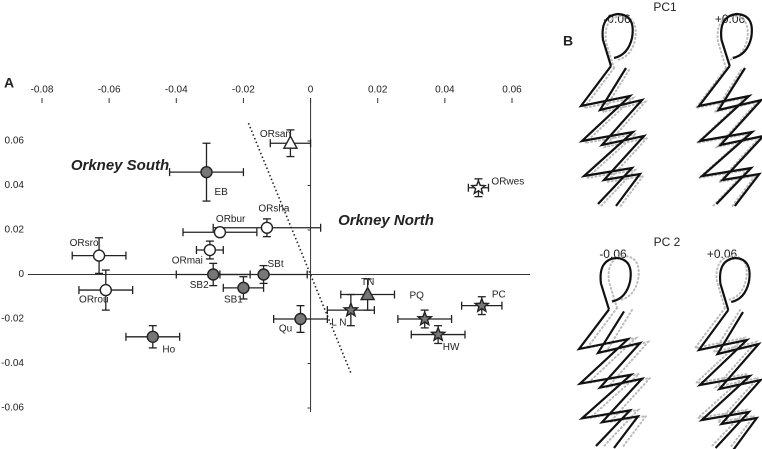  What do you see at coordinates (9, 83) in the screenshot?
I see `panel-label: A` at bounding box center [9, 83].